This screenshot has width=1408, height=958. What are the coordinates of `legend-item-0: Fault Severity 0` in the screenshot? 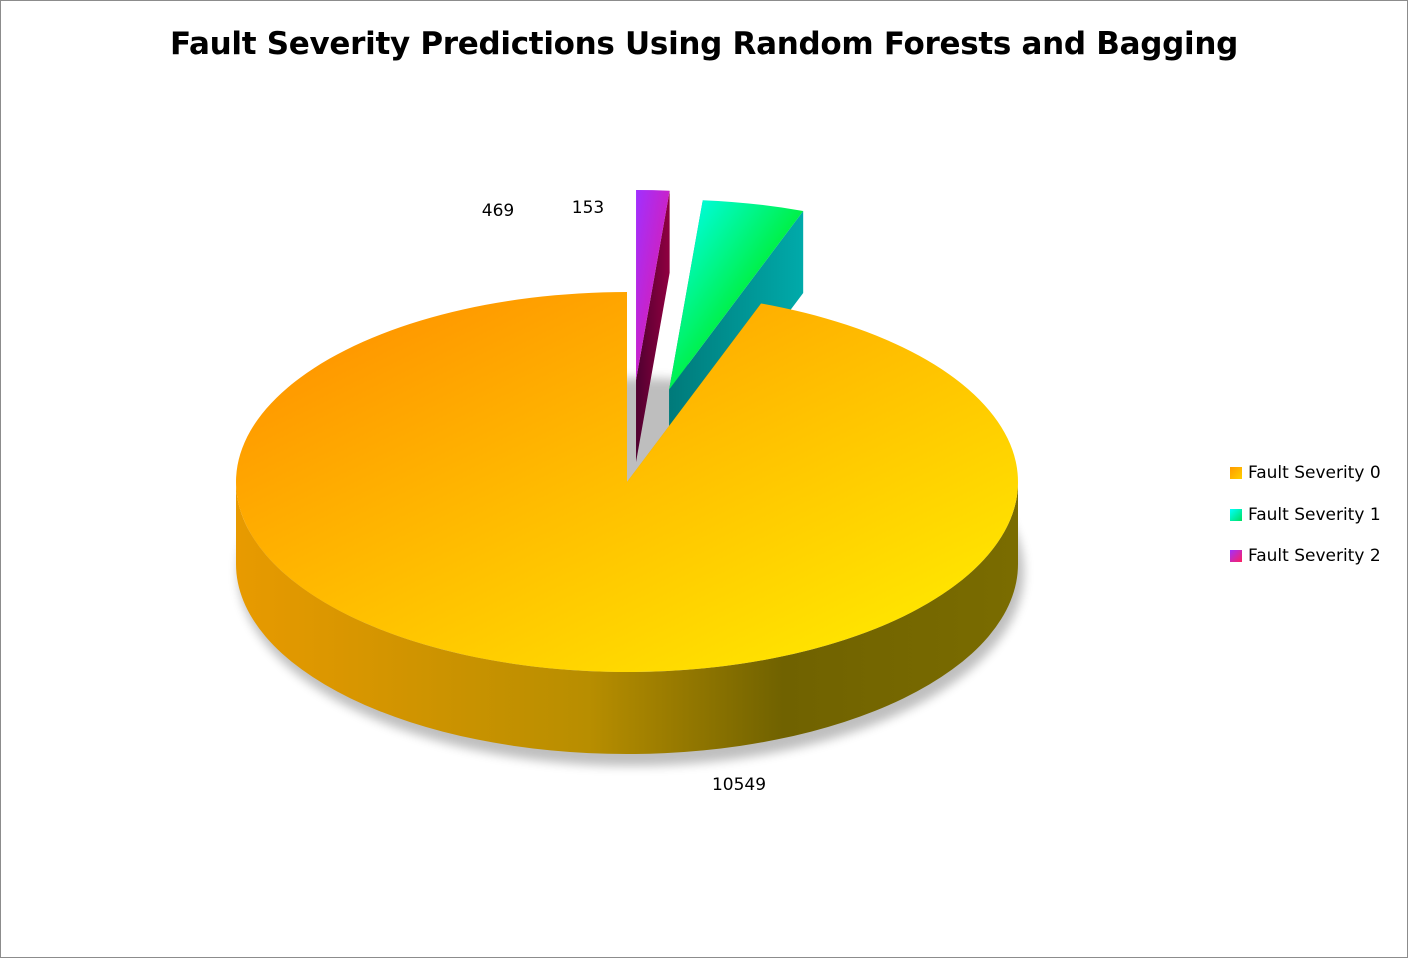 It's located at (1305, 473).